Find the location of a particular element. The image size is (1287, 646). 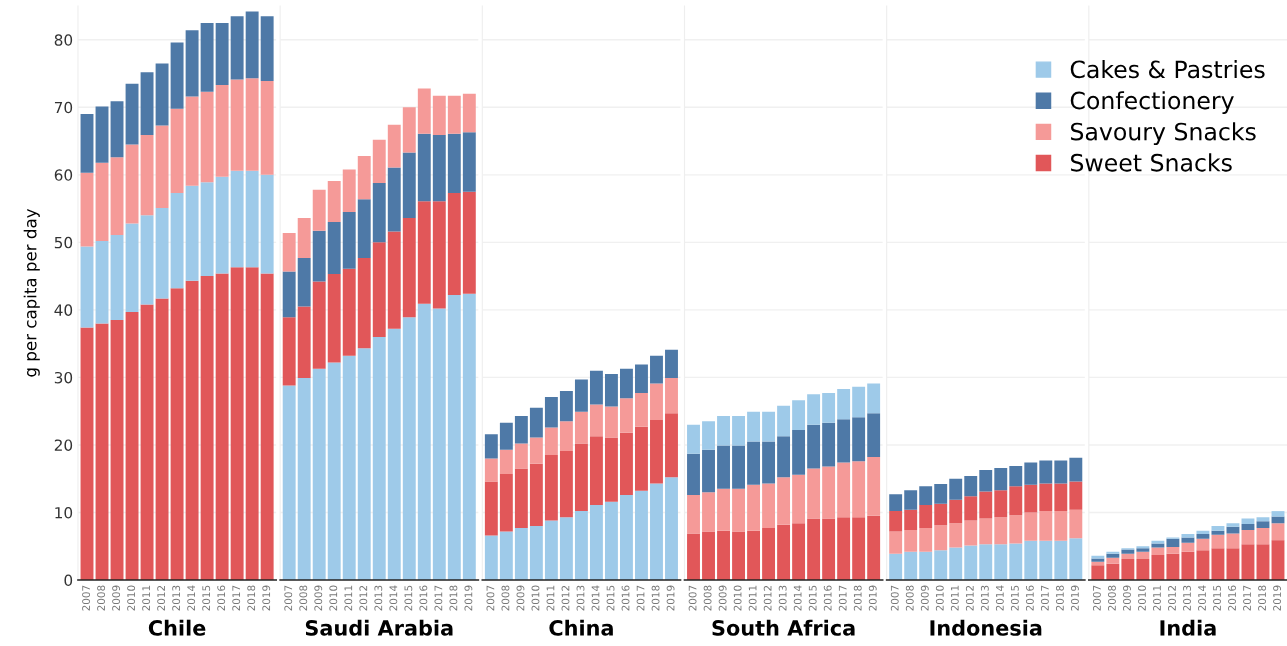

x-axis-title: Saudi Arabia is located at coordinates (379, 627).